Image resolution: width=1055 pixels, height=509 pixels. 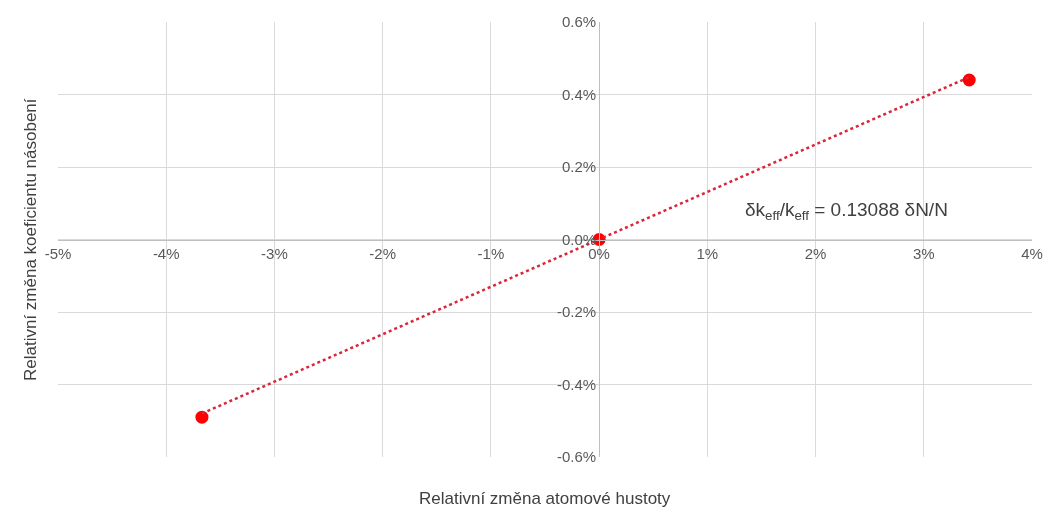 What do you see at coordinates (491, 253) in the screenshot?
I see `x-tick-label: -1%` at bounding box center [491, 253].